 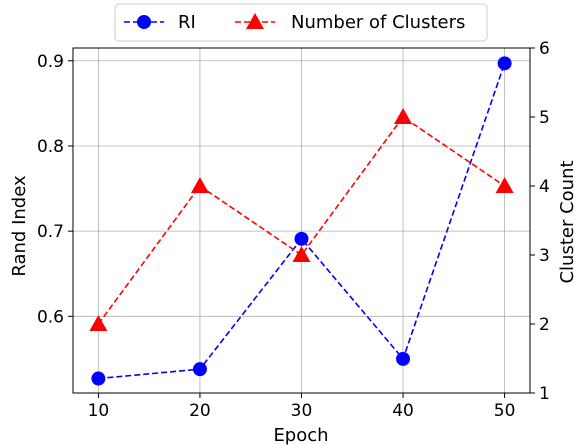 I want to click on right-y-tick-label: 5, so click(x=544, y=118).